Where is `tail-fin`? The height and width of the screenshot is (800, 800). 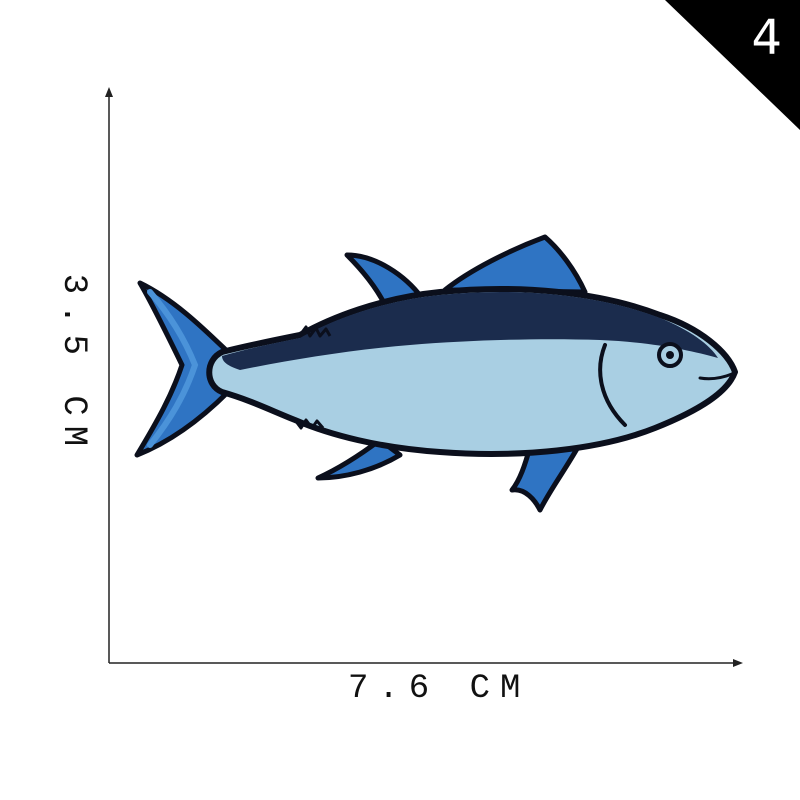 tail-fin is located at coordinates (182, 369).